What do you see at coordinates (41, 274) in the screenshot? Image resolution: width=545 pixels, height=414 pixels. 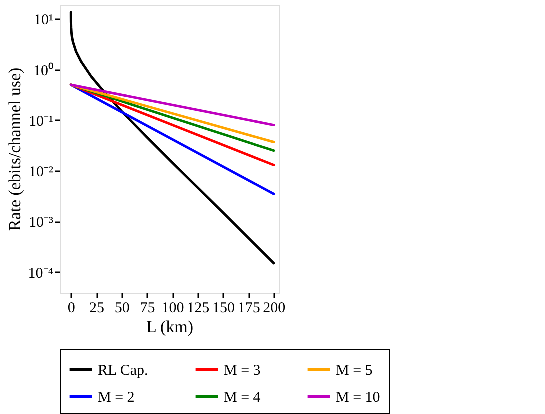 I see `y-tick-label: 10⁻⁴` at bounding box center [41, 274].